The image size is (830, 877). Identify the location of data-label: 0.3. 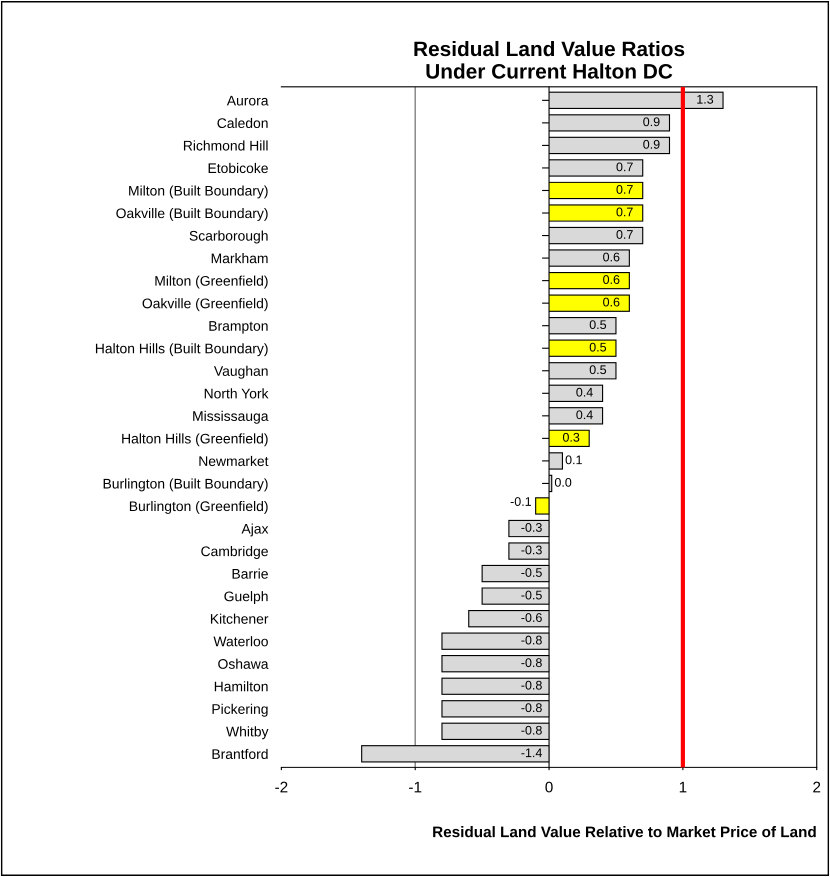
(571, 437).